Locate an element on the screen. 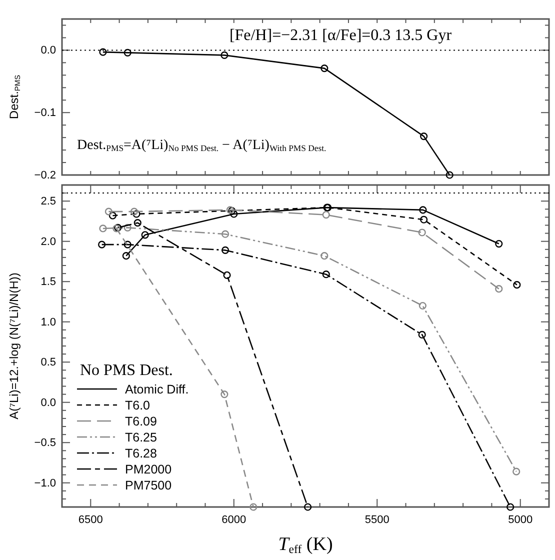 The image size is (555, 560). x-tick-label: 5000 is located at coordinates (520, 520).